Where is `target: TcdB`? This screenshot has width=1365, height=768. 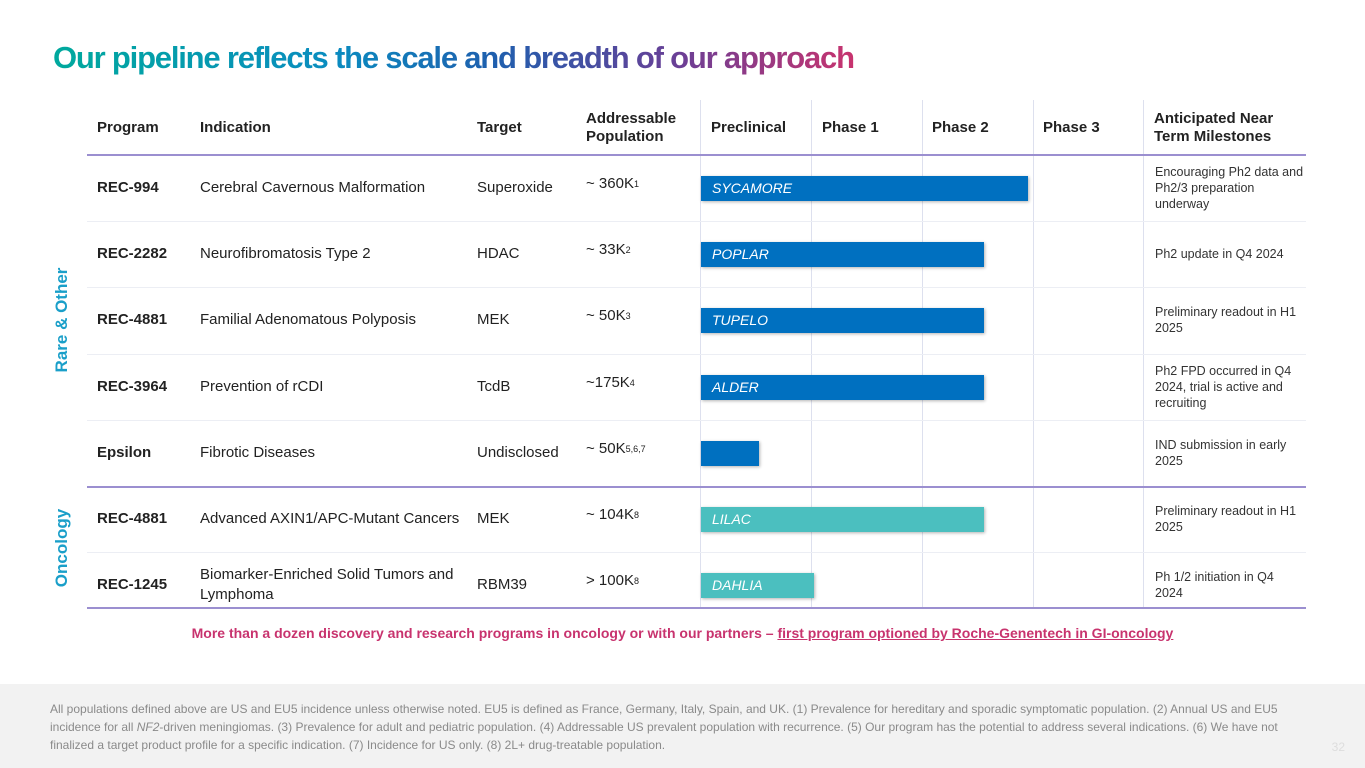
target: TcdB is located at coordinates (494, 386).